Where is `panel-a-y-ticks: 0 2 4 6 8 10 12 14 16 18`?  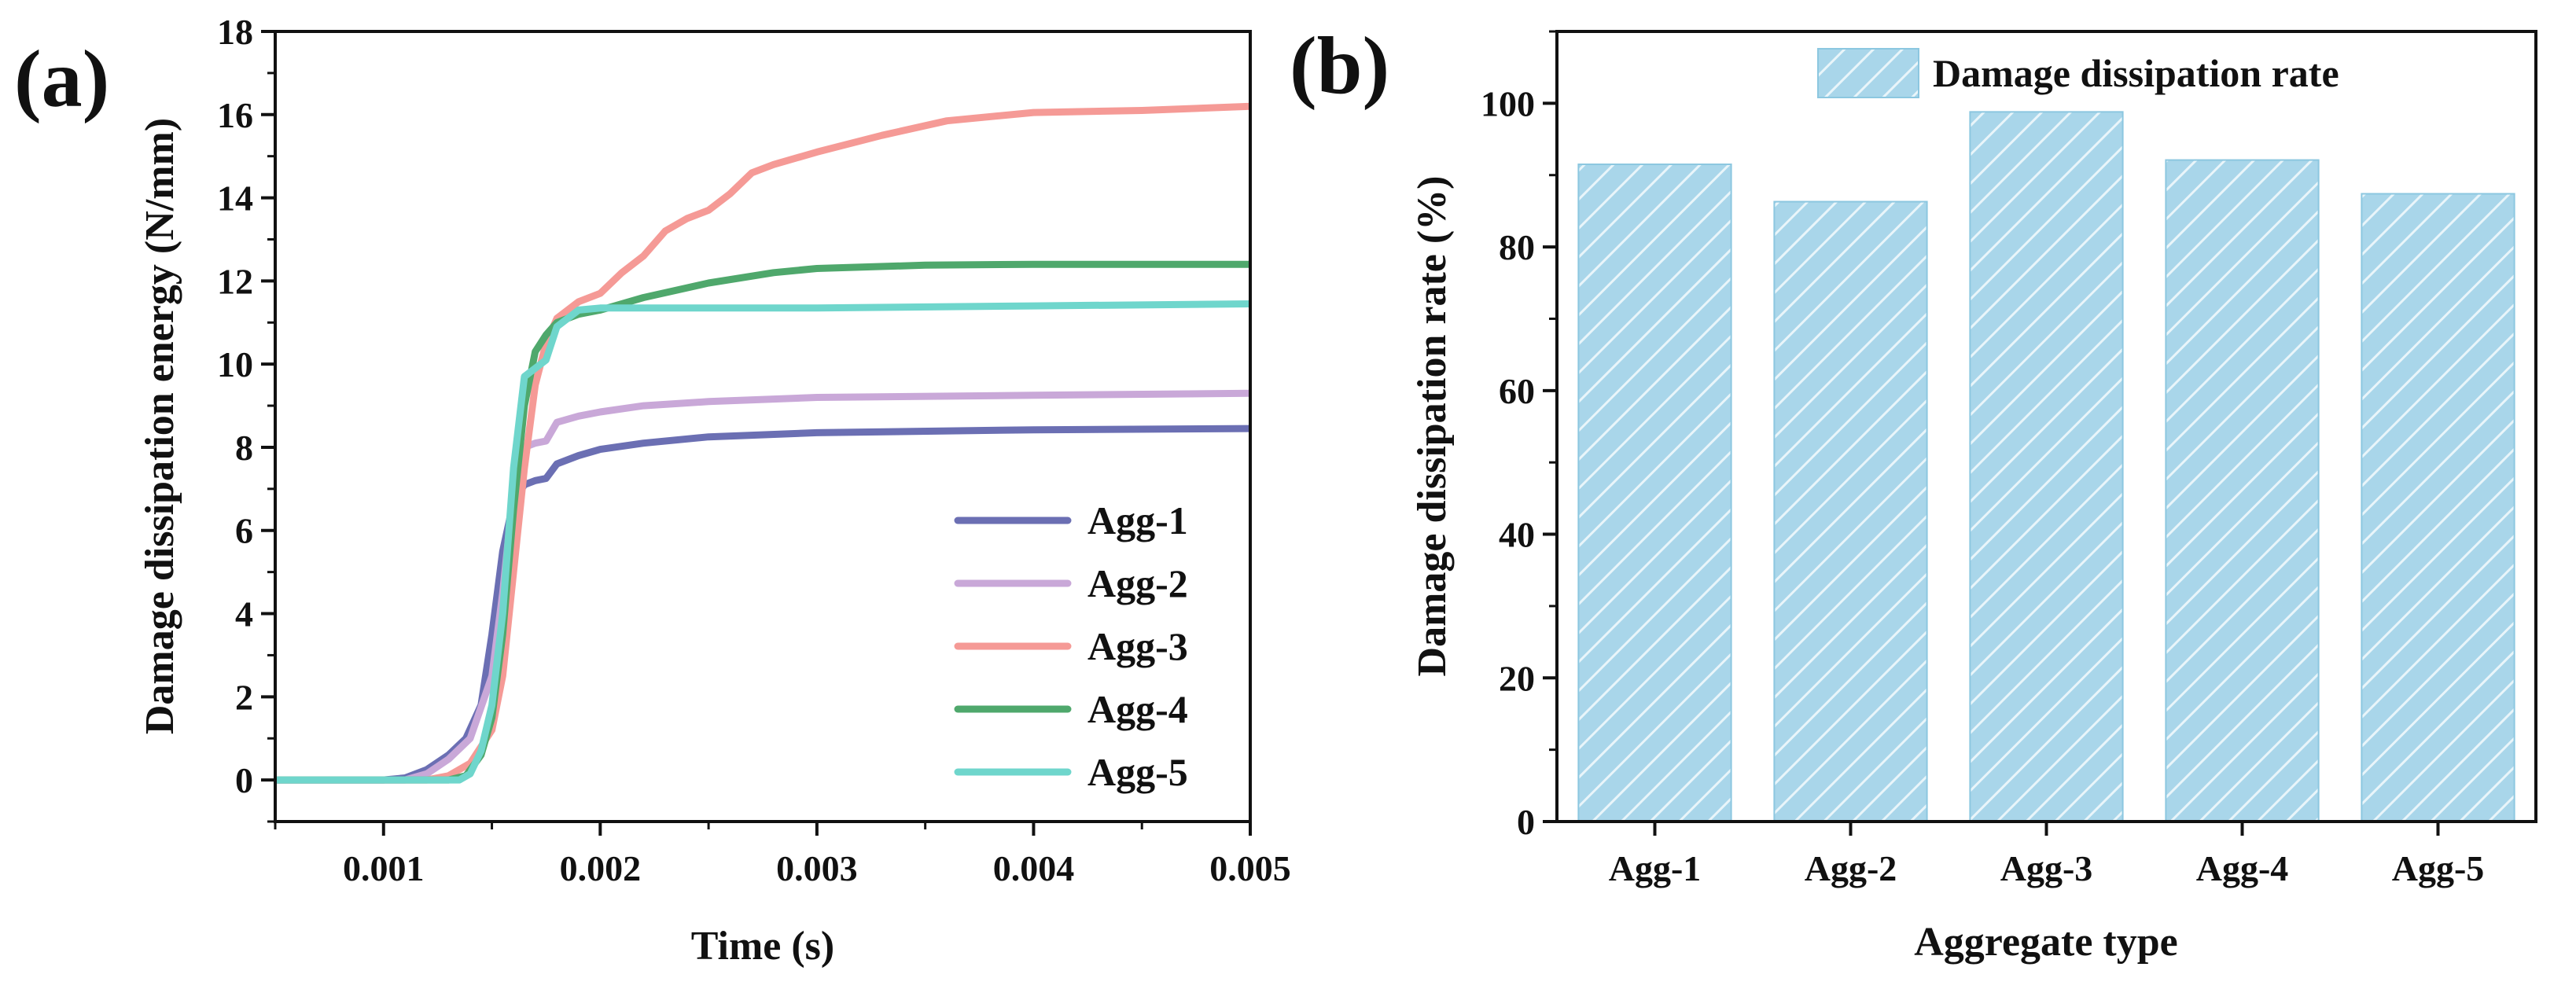
panel-a-y-ticks: 0 2 4 6 8 10 12 14 16 18 is located at coordinates (246, 418).